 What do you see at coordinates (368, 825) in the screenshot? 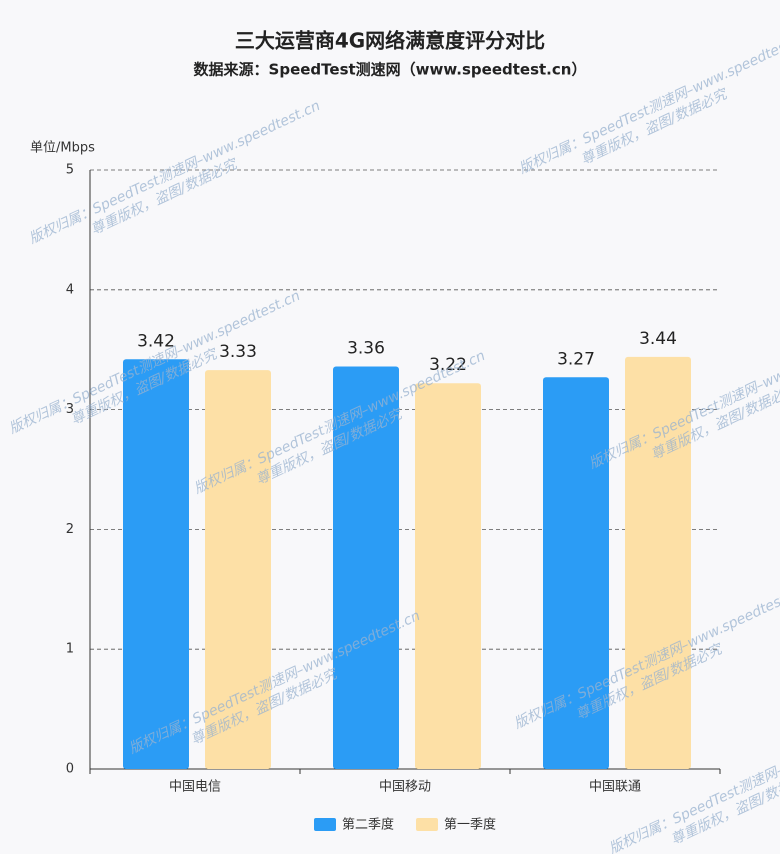
I see `legend-label: 第二季度` at bounding box center [368, 825].